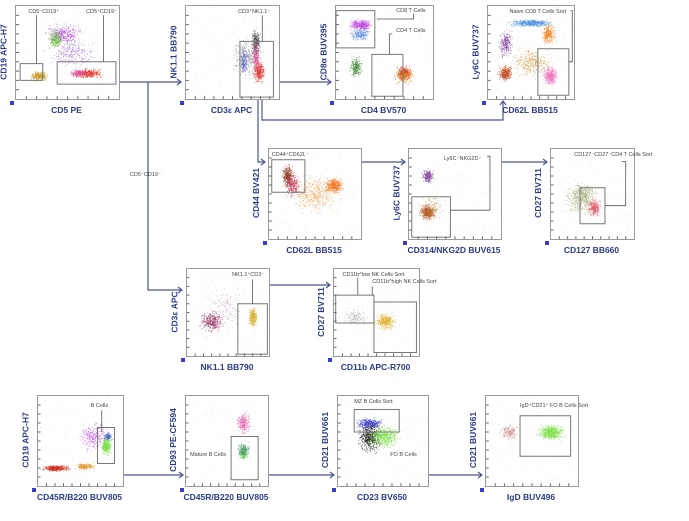 The width and height of the screenshot is (689, 521). Describe the element at coordinates (480, 475) in the screenshot. I see `arrowhead-icon` at that location.